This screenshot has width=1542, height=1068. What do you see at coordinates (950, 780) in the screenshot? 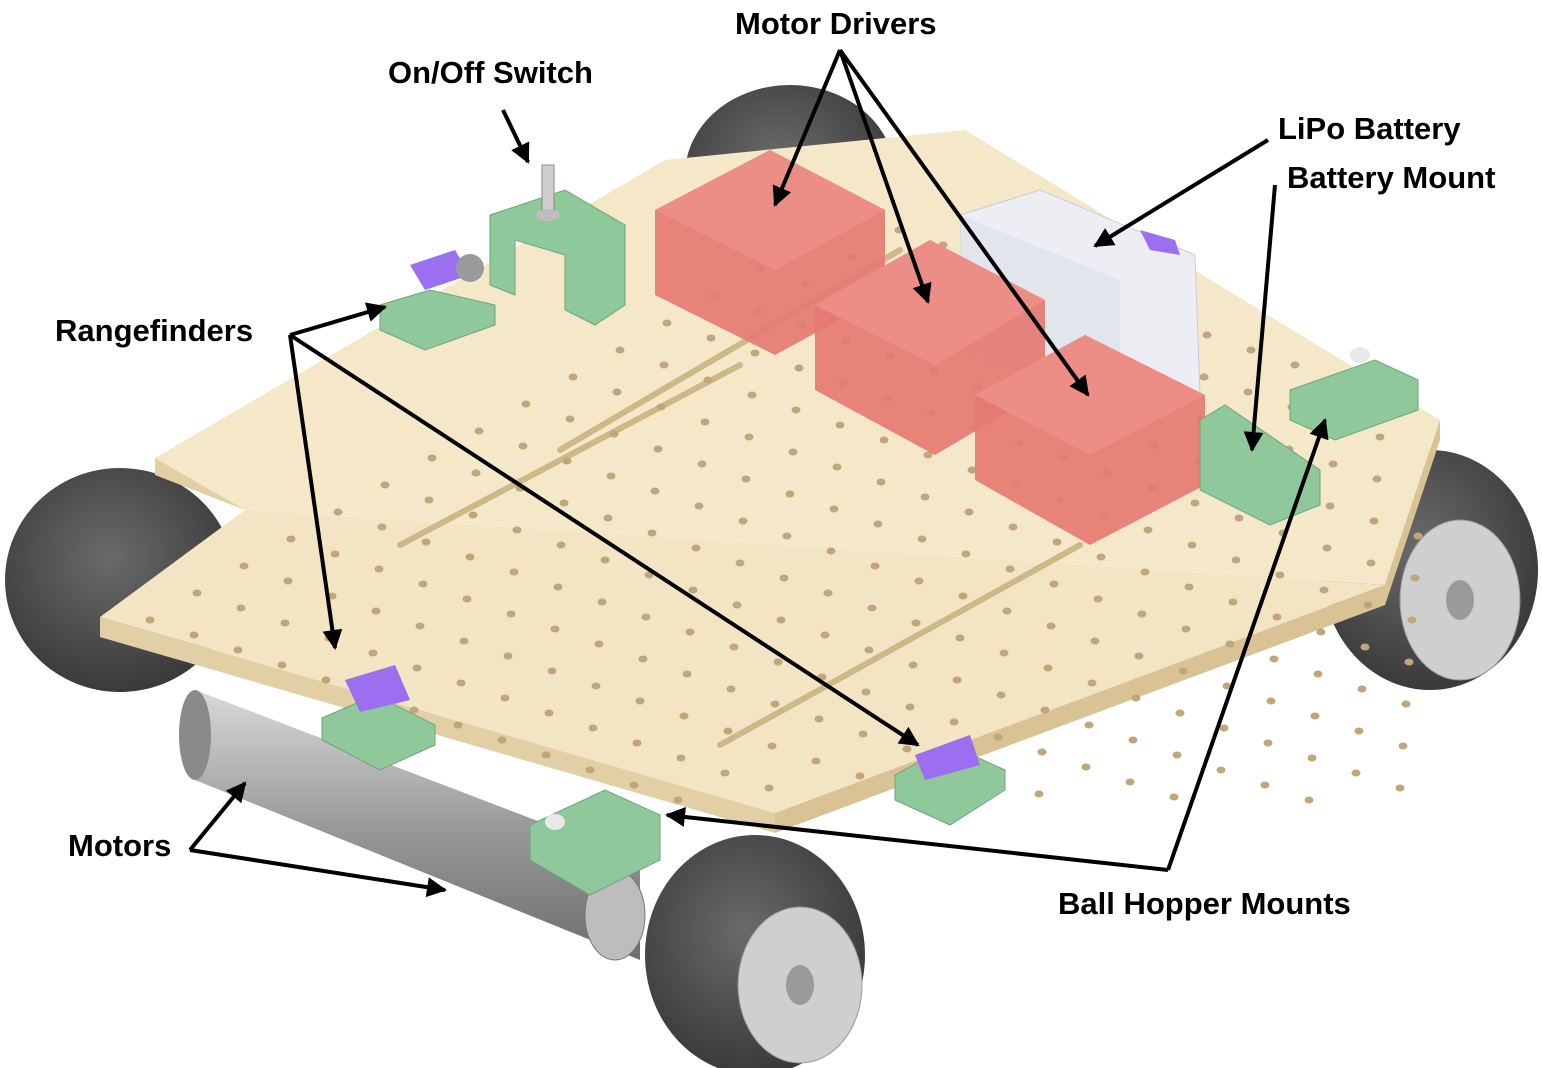
I see `rangefinder-front-right` at bounding box center [950, 780].